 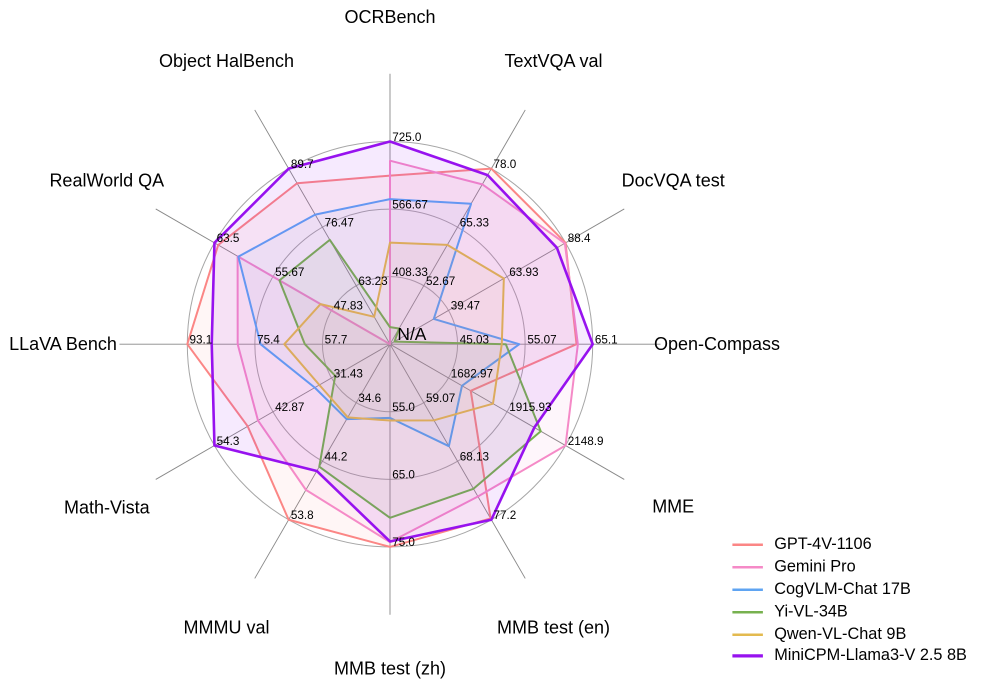 I want to click on svg-text: 53.8, so click(x=302, y=515).